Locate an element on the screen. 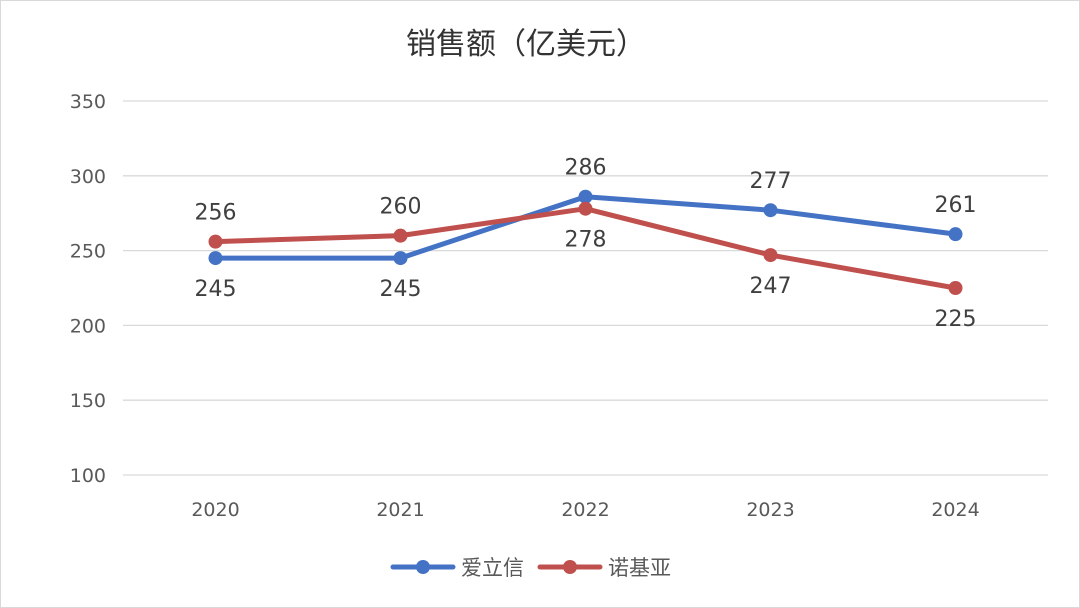  y-tick-label: 350 is located at coordinates (88, 102).